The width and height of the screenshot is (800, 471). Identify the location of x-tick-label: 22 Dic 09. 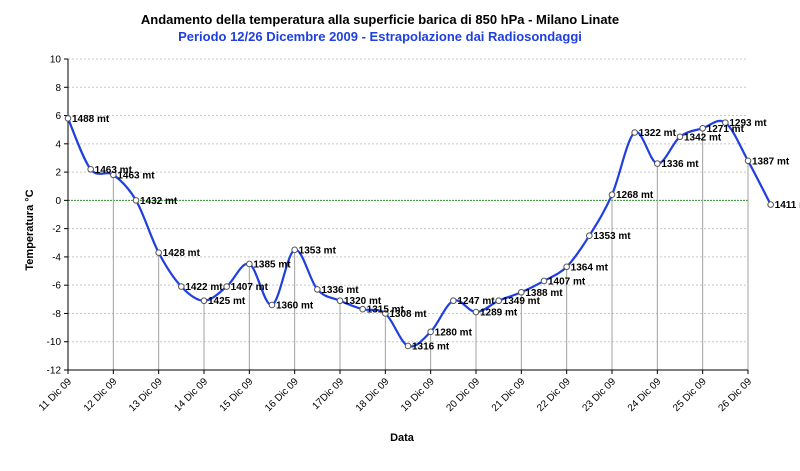
(554, 395).